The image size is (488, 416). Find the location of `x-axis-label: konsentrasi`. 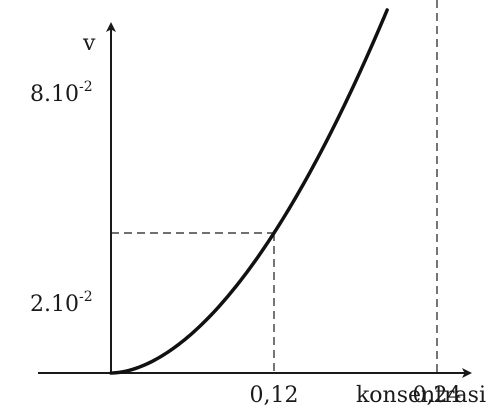

x-axis-label: konsentrasi is located at coordinates (421, 395).